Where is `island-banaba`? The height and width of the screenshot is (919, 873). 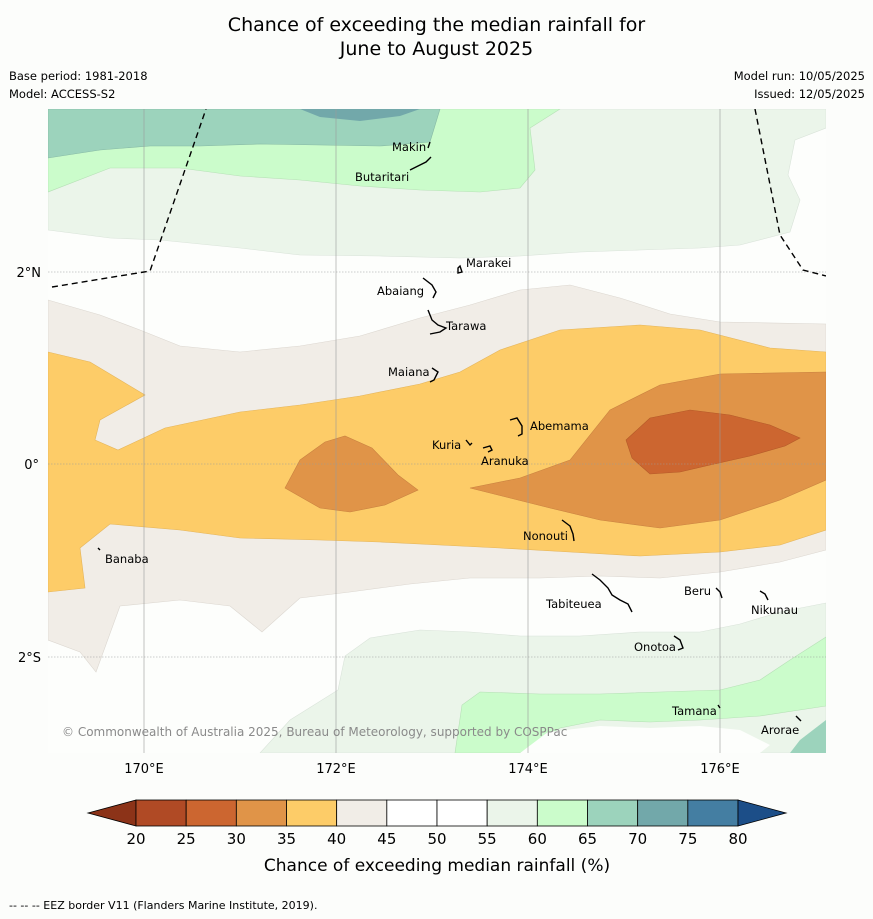
island-banaba is located at coordinates (99, 549).